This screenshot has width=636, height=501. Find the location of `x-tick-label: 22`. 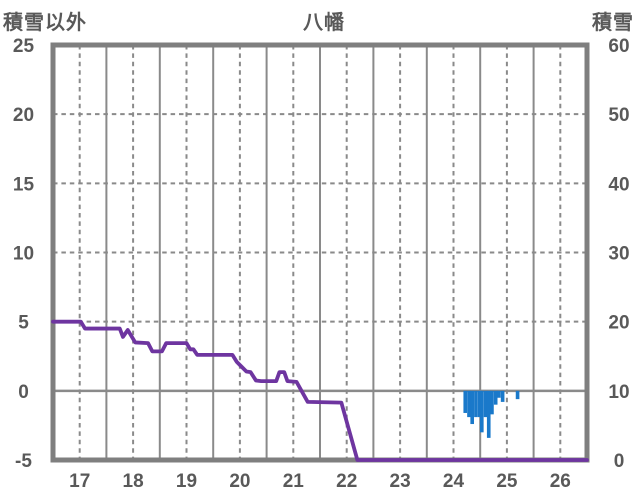

x-tick-label: 22 is located at coordinates (346, 481).